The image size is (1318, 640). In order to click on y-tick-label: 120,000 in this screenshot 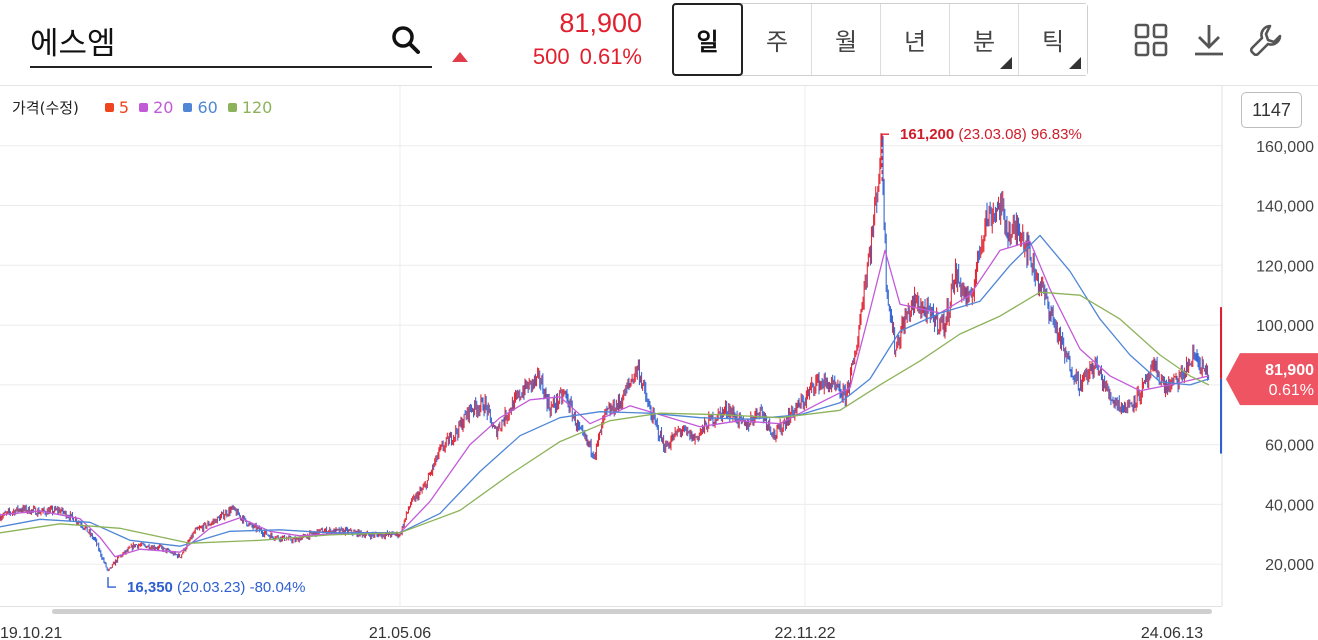, I will do `click(1285, 266)`.